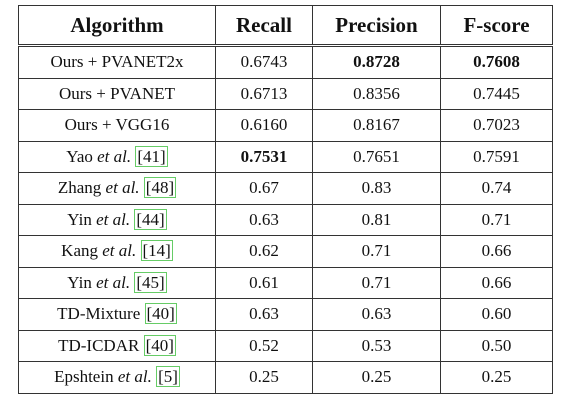 Image resolution: width=575 pixels, height=400 pixels. Describe the element at coordinates (79, 156) in the screenshot. I see `method-name: Yao` at that location.